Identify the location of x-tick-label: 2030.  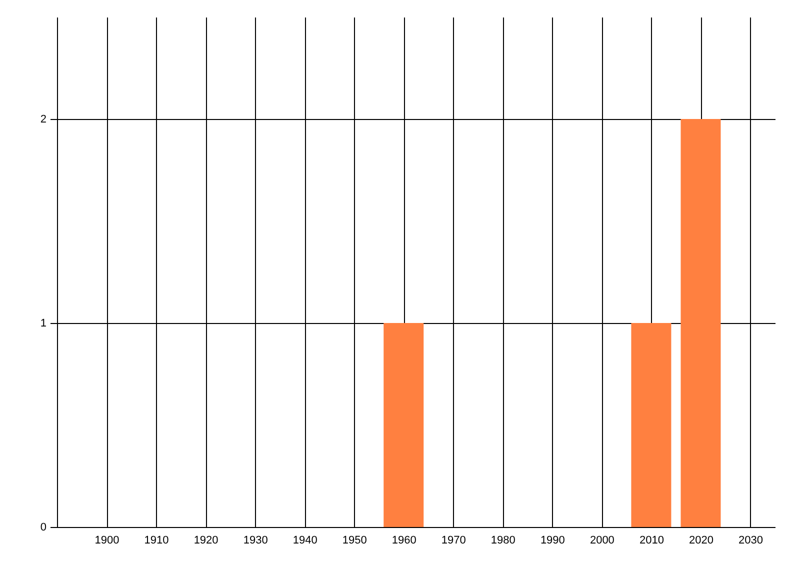
(750, 540).